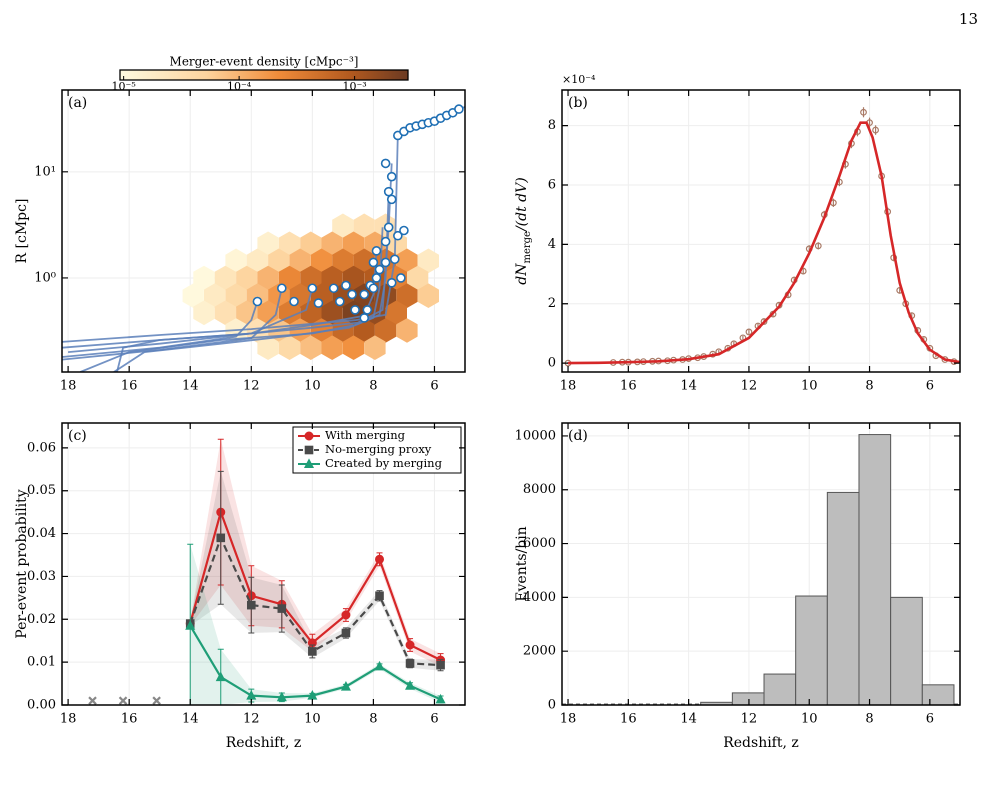 Image resolution: width=999 pixels, height=788 pixels. I want to click on y-axis-label: R [cMpc], so click(22, 231).